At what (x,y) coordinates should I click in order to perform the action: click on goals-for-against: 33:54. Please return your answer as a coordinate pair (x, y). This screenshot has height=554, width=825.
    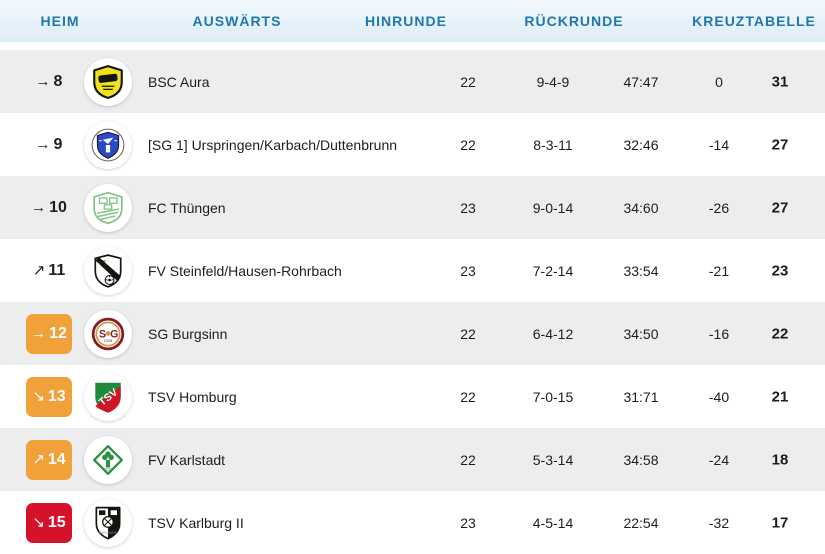
    Looking at the image, I should click on (641, 270).